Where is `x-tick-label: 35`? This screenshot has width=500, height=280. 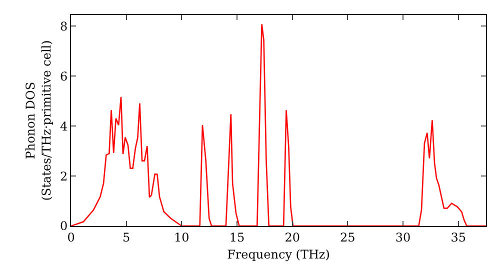 x-tick-label: 35 is located at coordinates (458, 237).